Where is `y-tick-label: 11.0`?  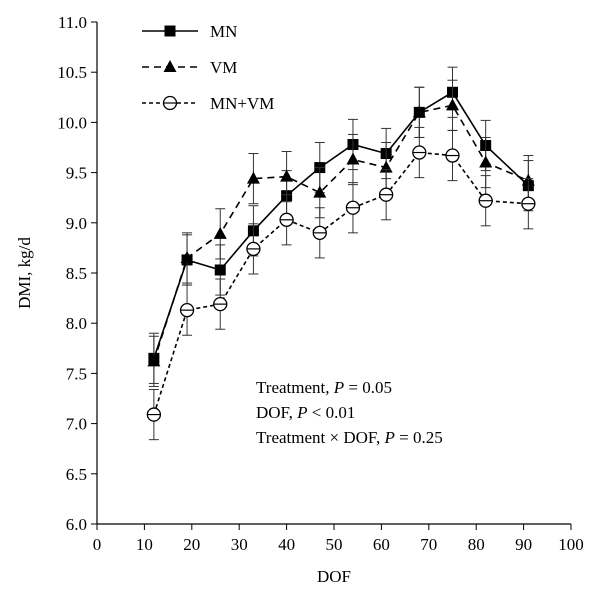
y-tick-label: 11.0 is located at coordinates (72, 22).